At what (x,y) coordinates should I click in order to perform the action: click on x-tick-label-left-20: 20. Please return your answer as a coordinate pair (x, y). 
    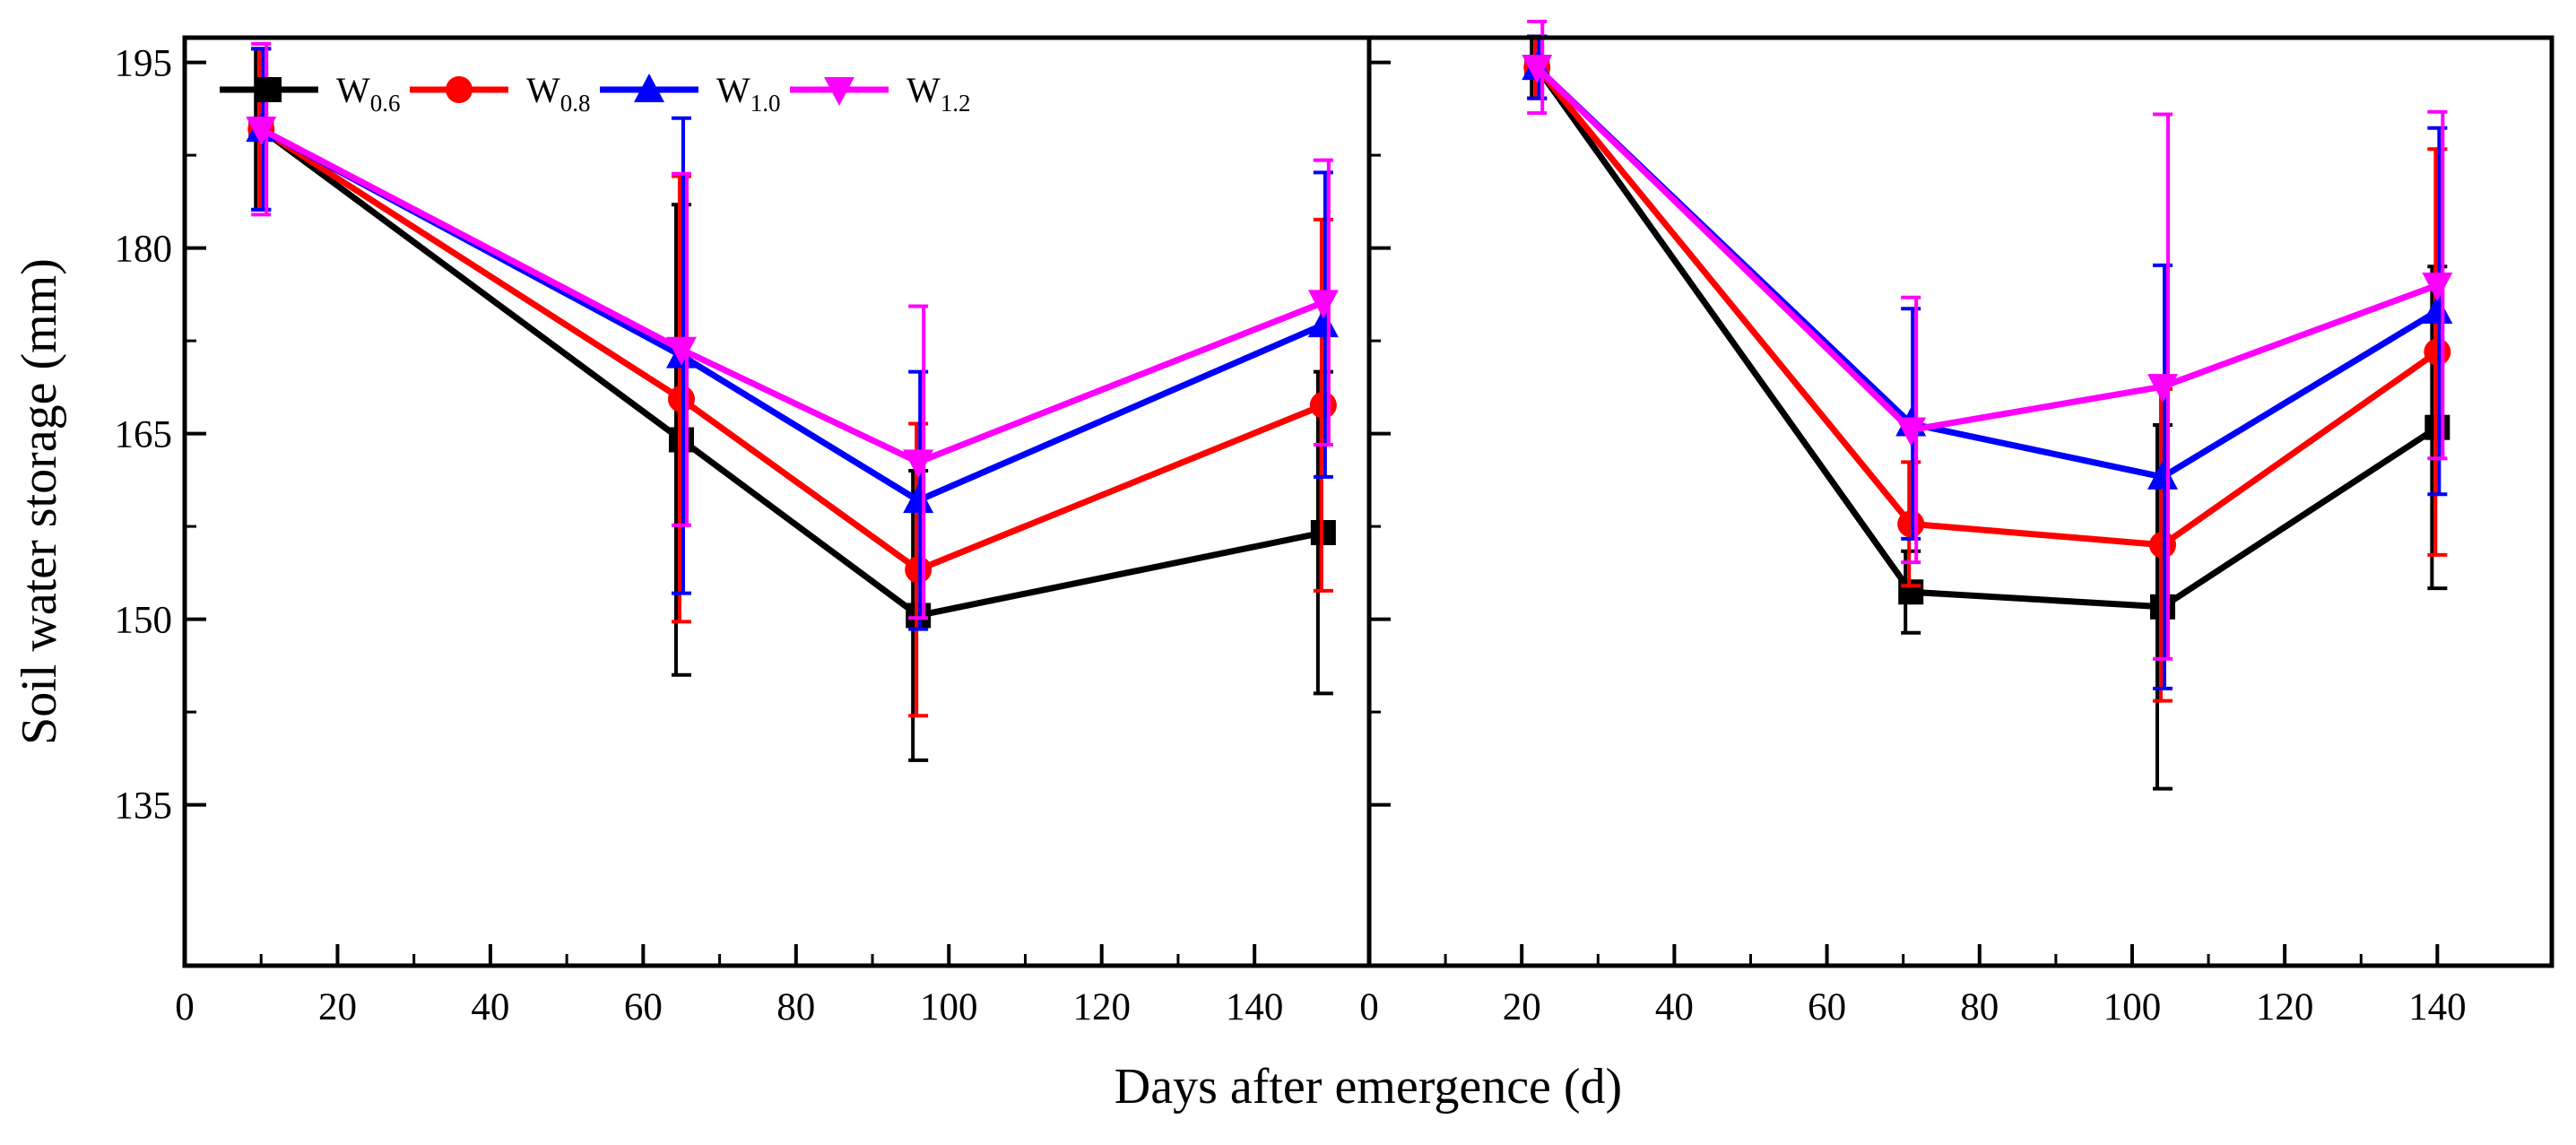
    Looking at the image, I should click on (337, 1007).